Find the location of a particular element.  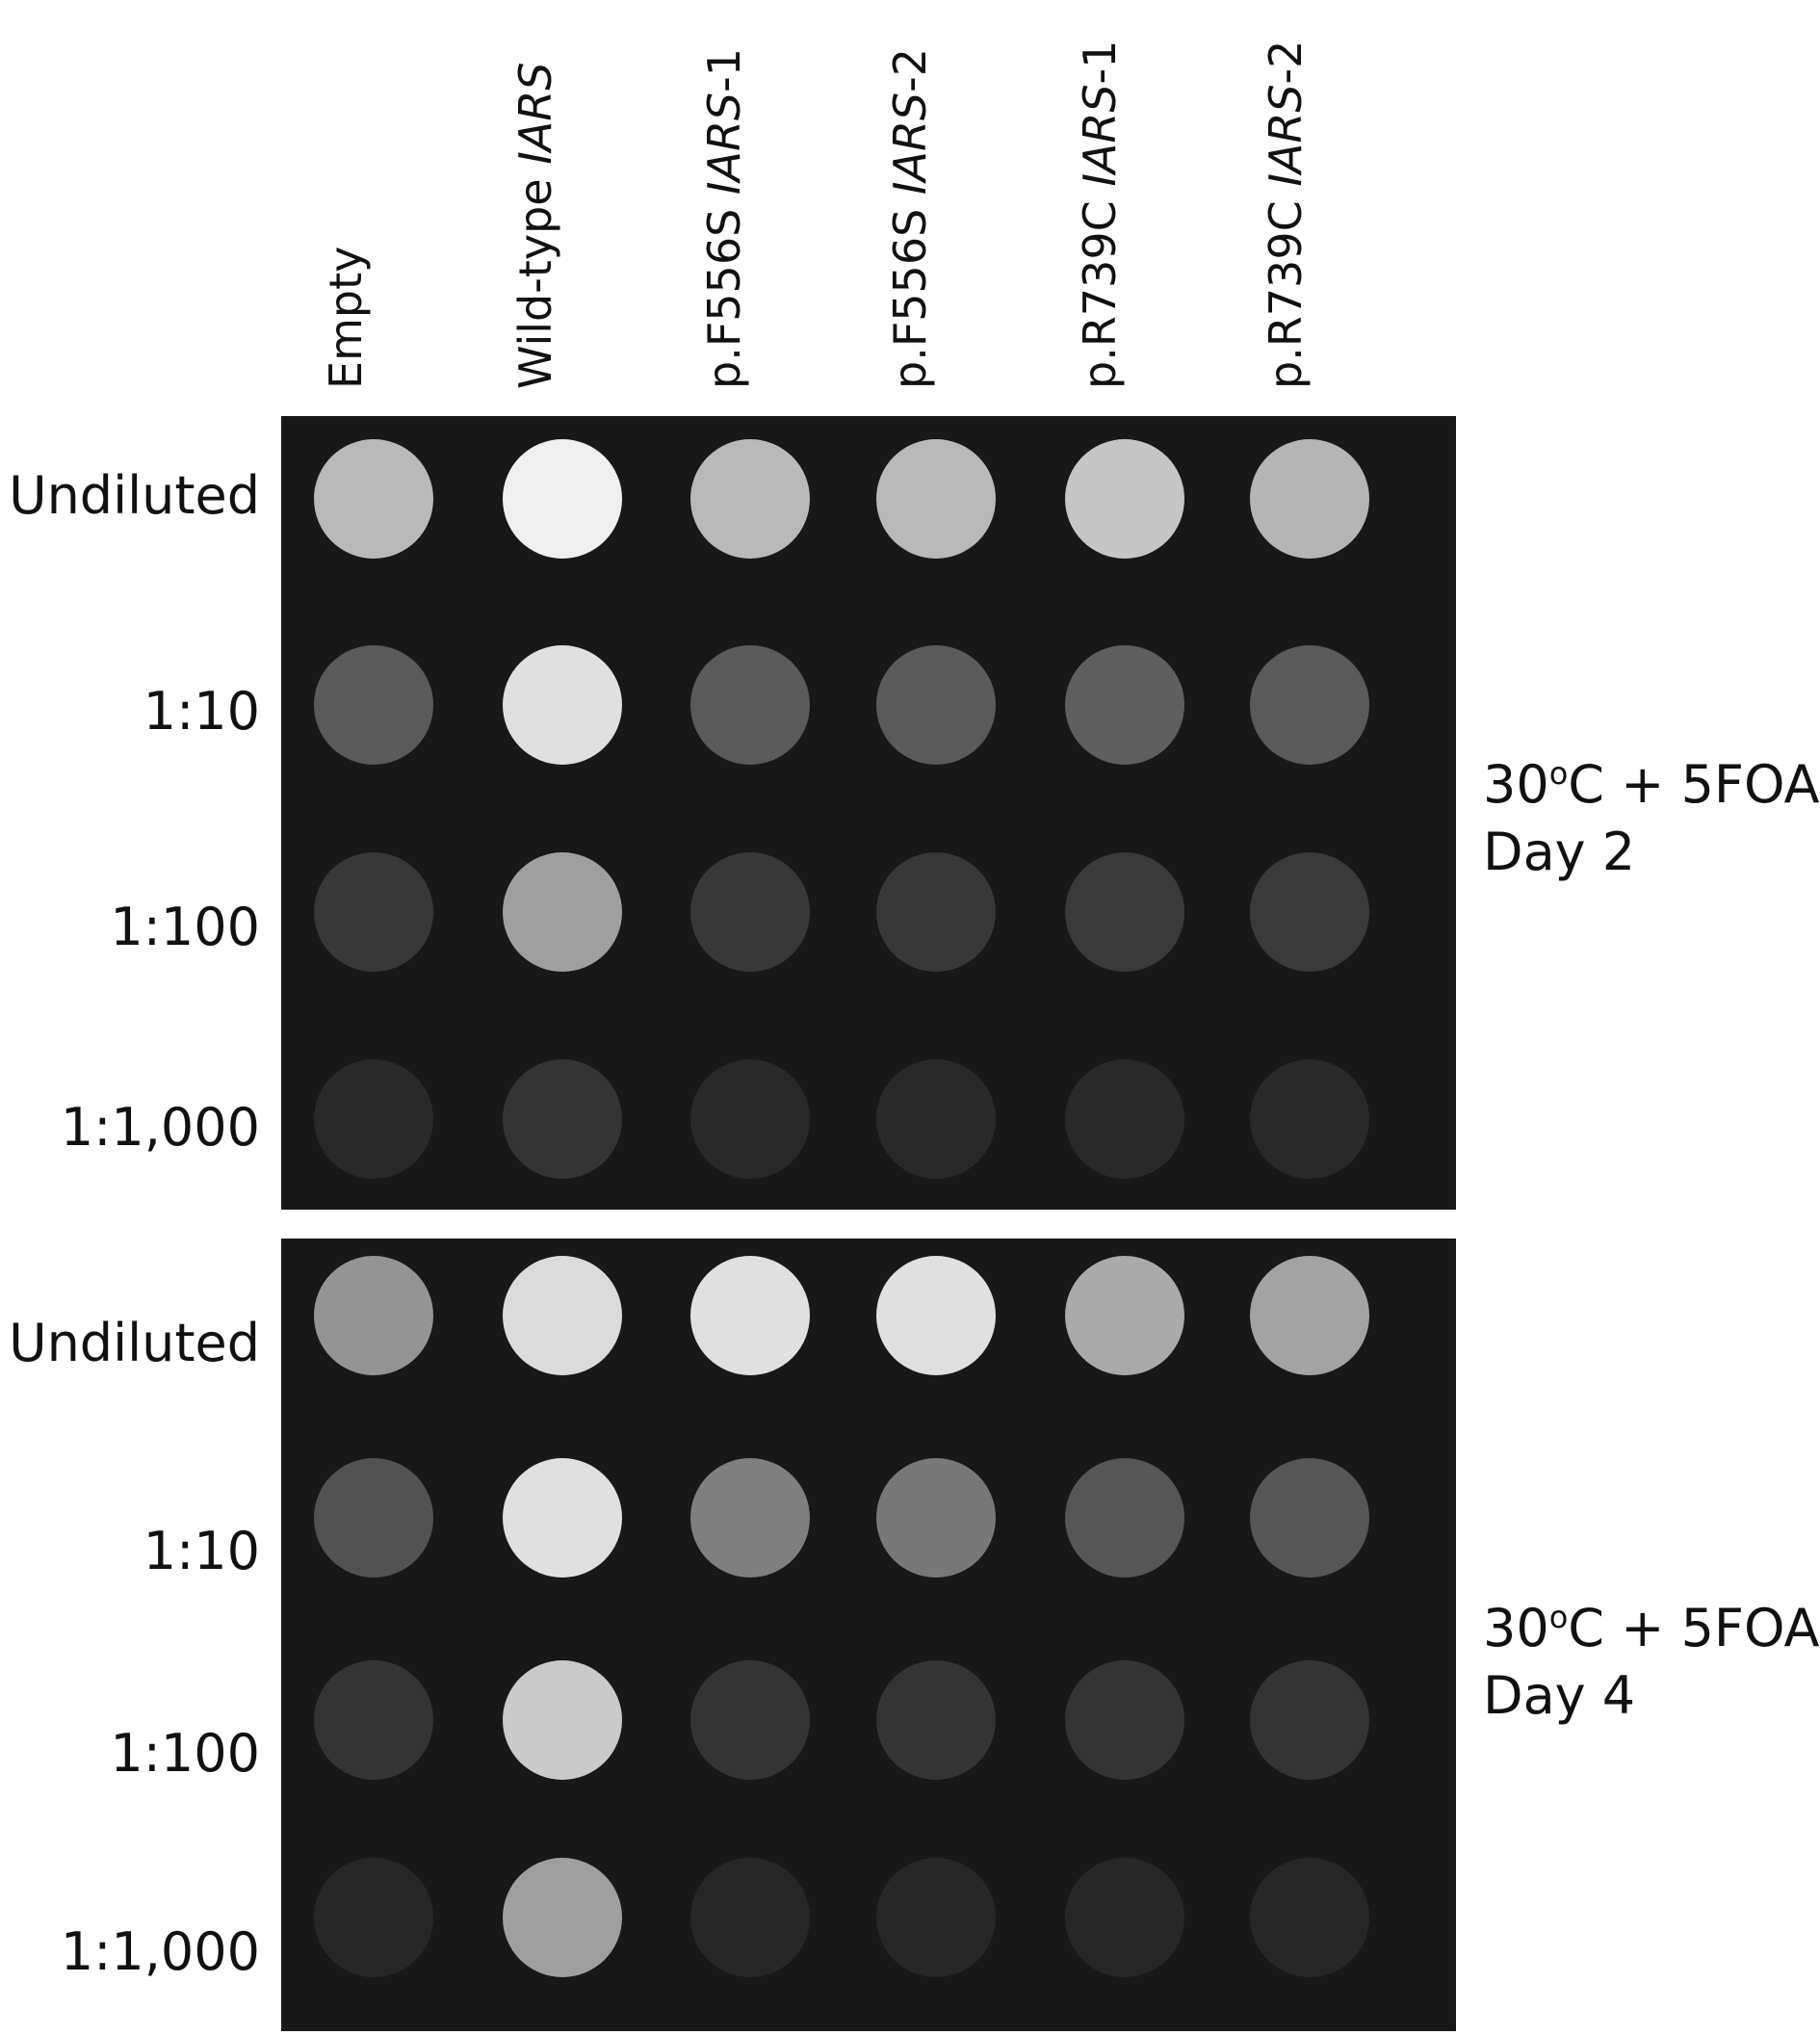

spot-p2-r1-c5 is located at coordinates (1124, 1315).